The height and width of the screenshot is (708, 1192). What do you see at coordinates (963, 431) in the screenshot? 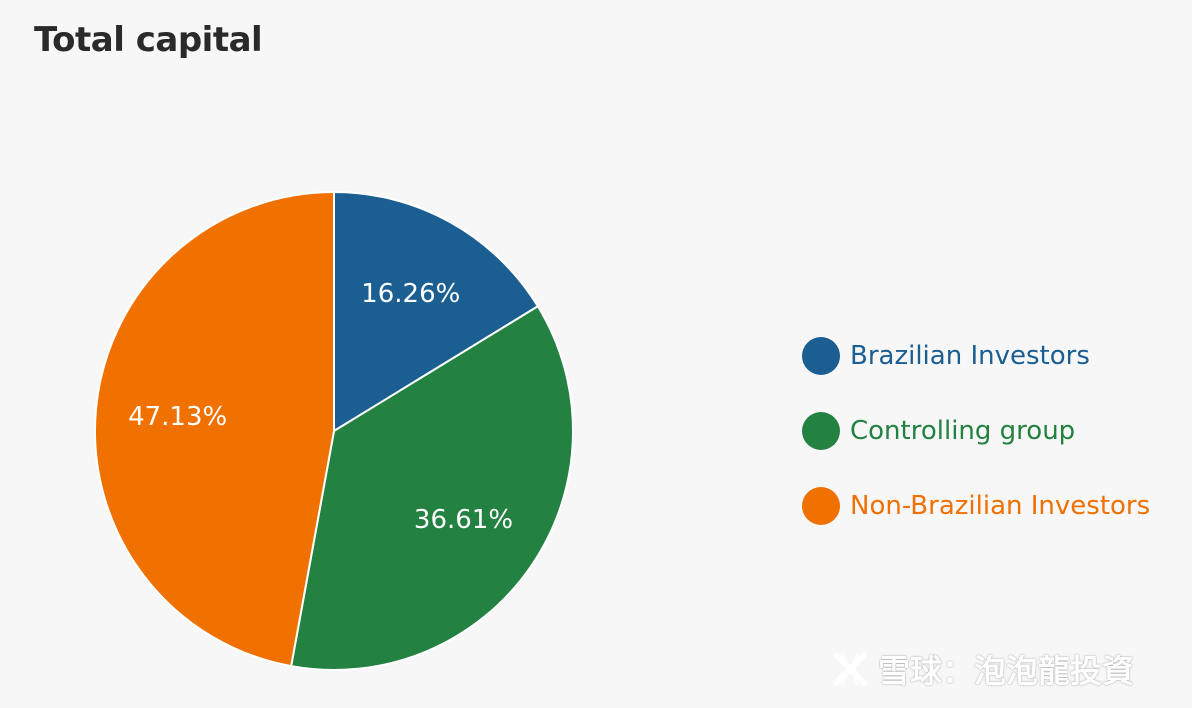
I see `legend-label: Controlling group` at bounding box center [963, 431].